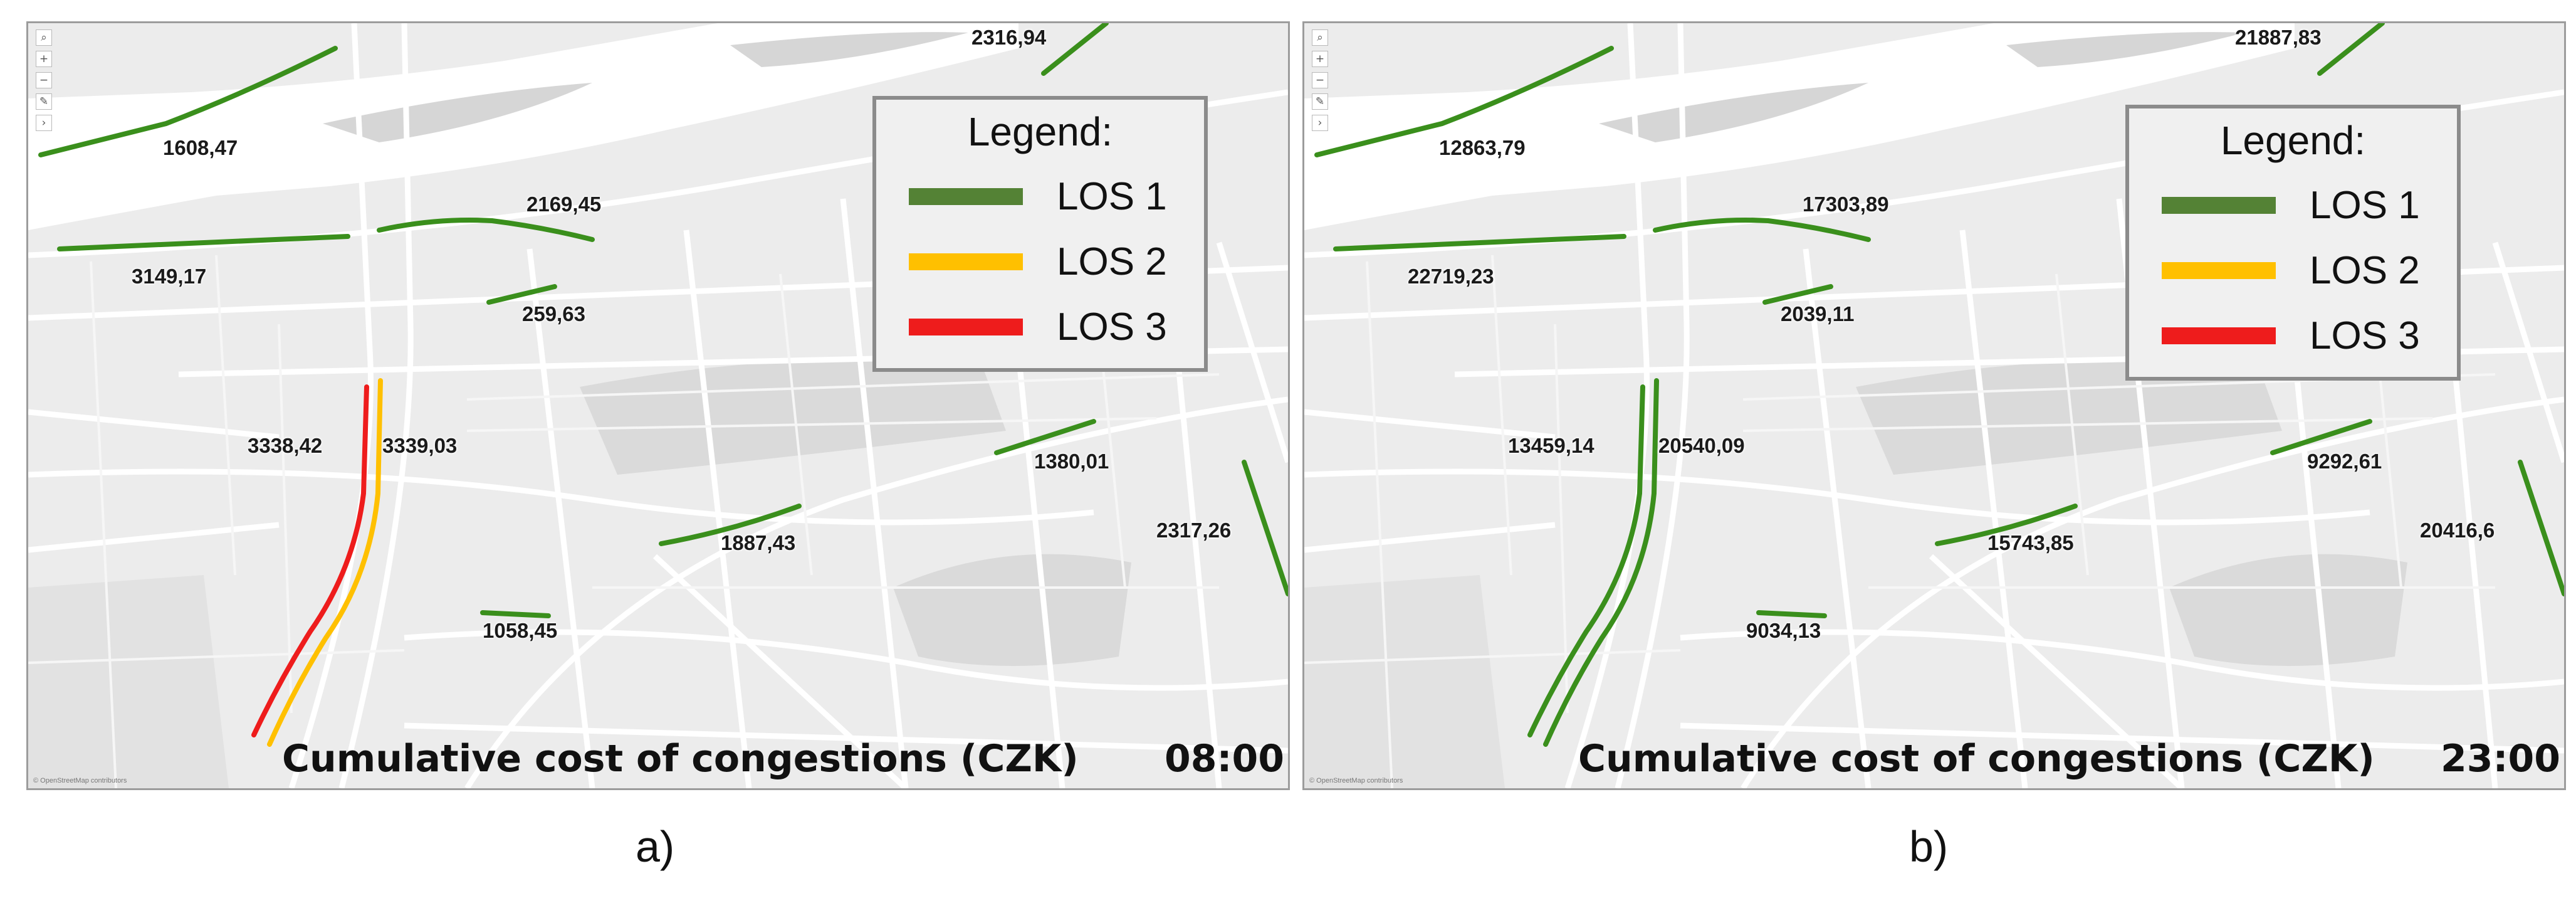 This screenshot has width=2576, height=903. What do you see at coordinates (2030, 542) in the screenshot?
I see `segment-label-center-south: 15743,85` at bounding box center [2030, 542].